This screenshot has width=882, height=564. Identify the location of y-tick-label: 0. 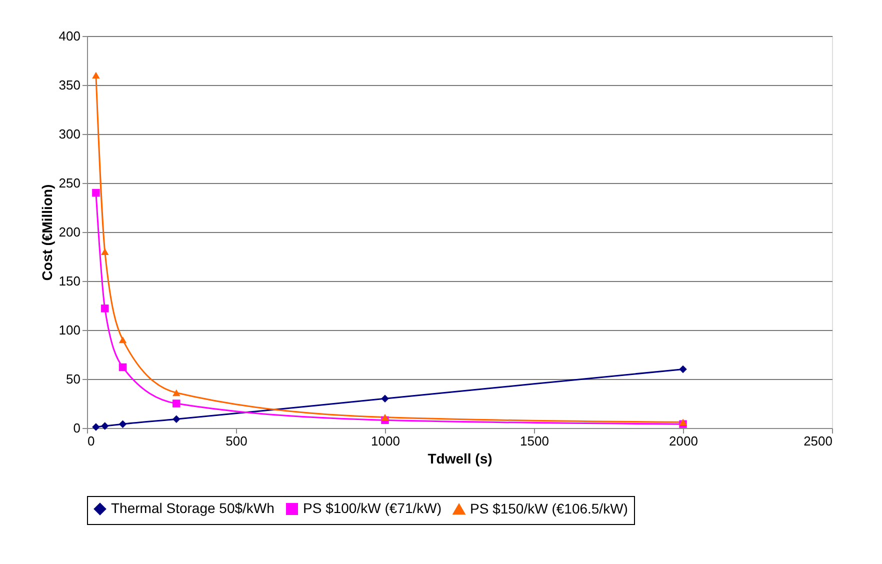
(76, 428).